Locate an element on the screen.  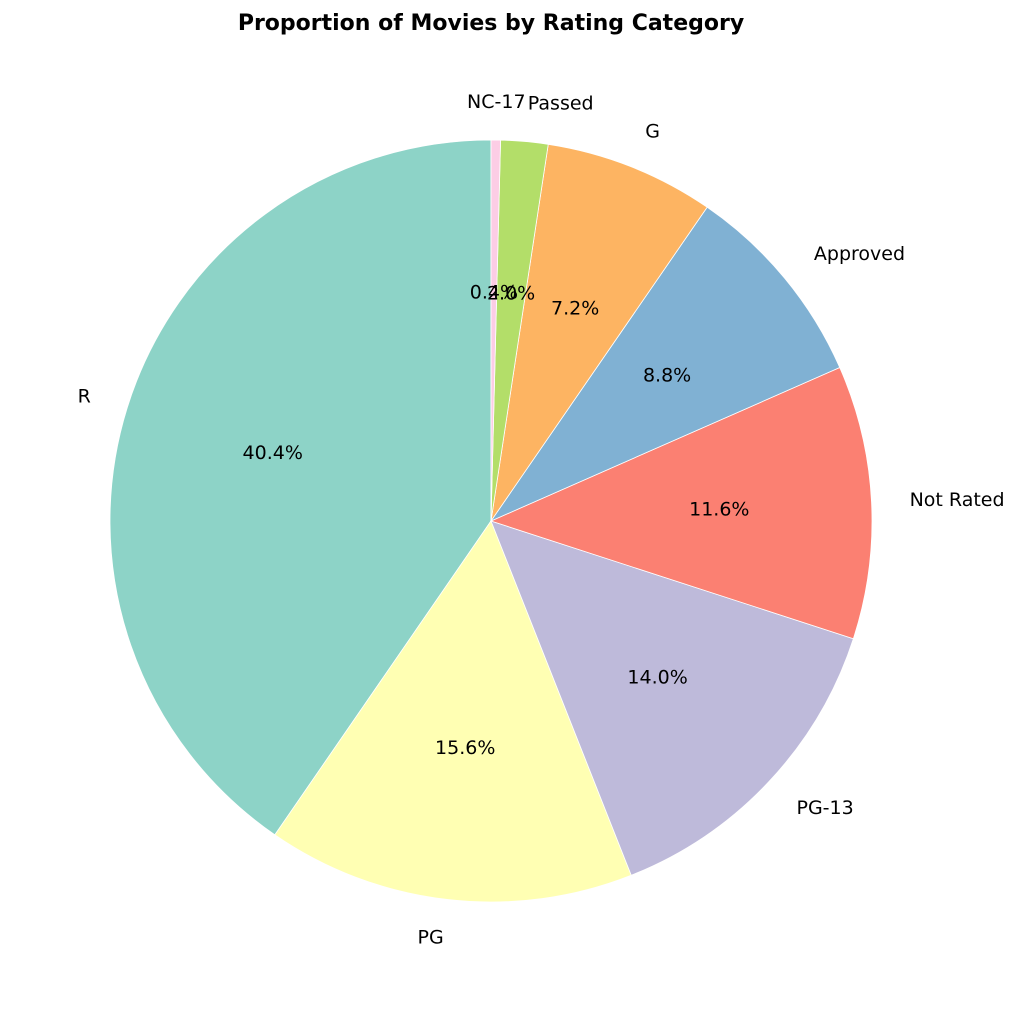
pie-slice-not-rated is located at coordinates (681, 503).